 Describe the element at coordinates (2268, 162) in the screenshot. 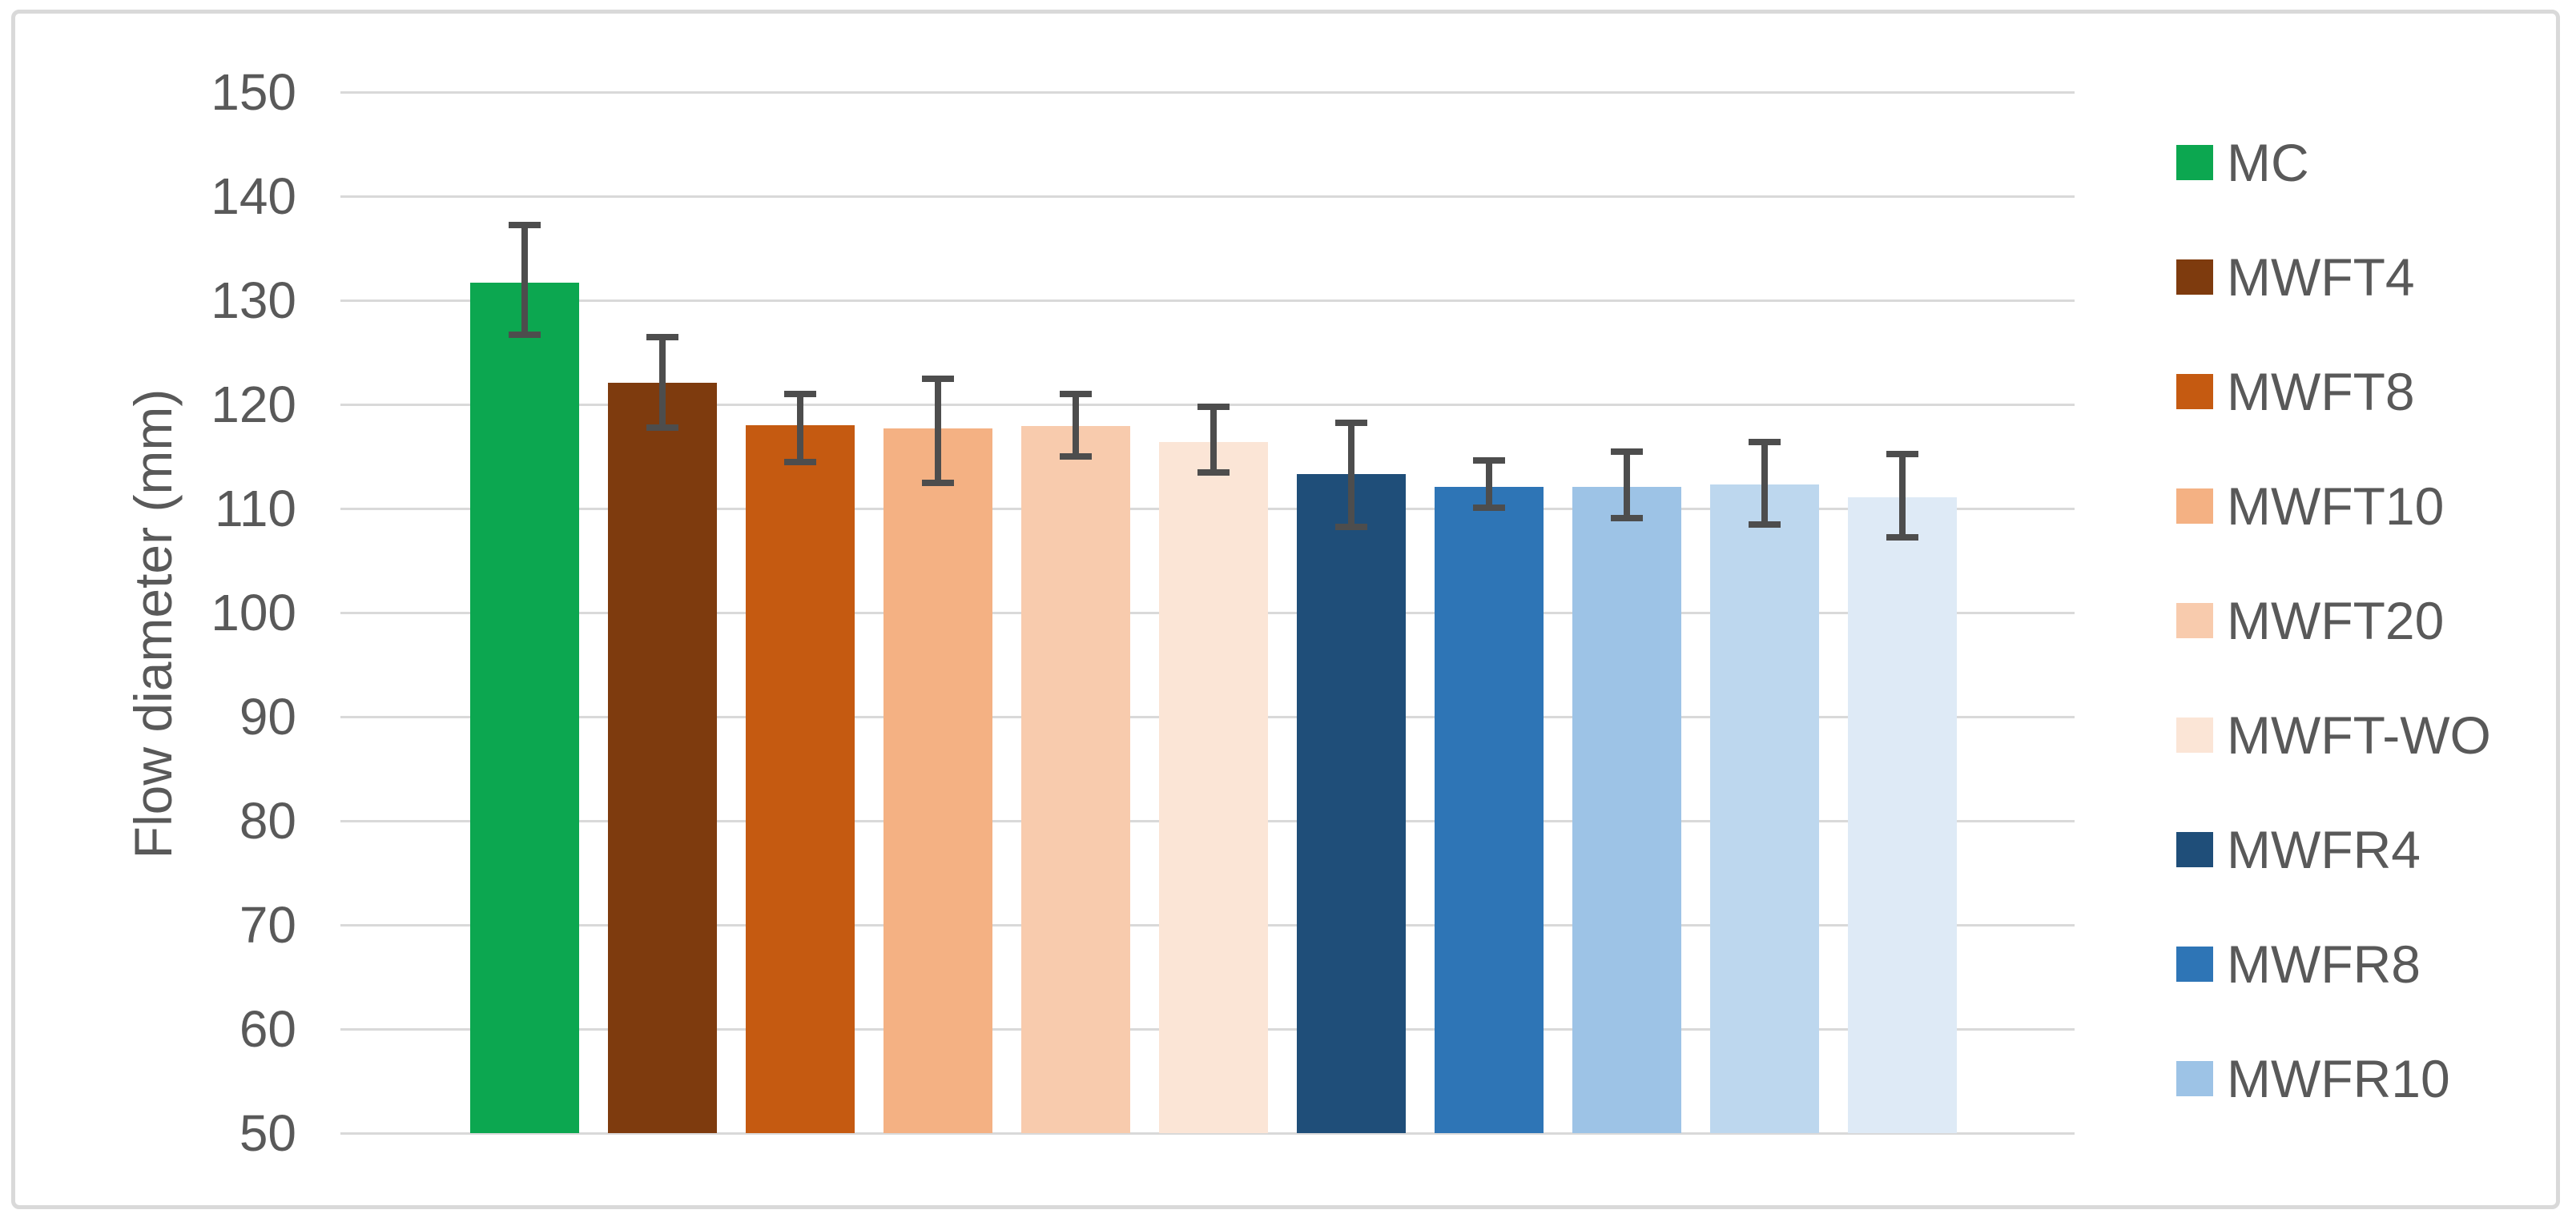

I see `legend-label-MC: MC` at that location.